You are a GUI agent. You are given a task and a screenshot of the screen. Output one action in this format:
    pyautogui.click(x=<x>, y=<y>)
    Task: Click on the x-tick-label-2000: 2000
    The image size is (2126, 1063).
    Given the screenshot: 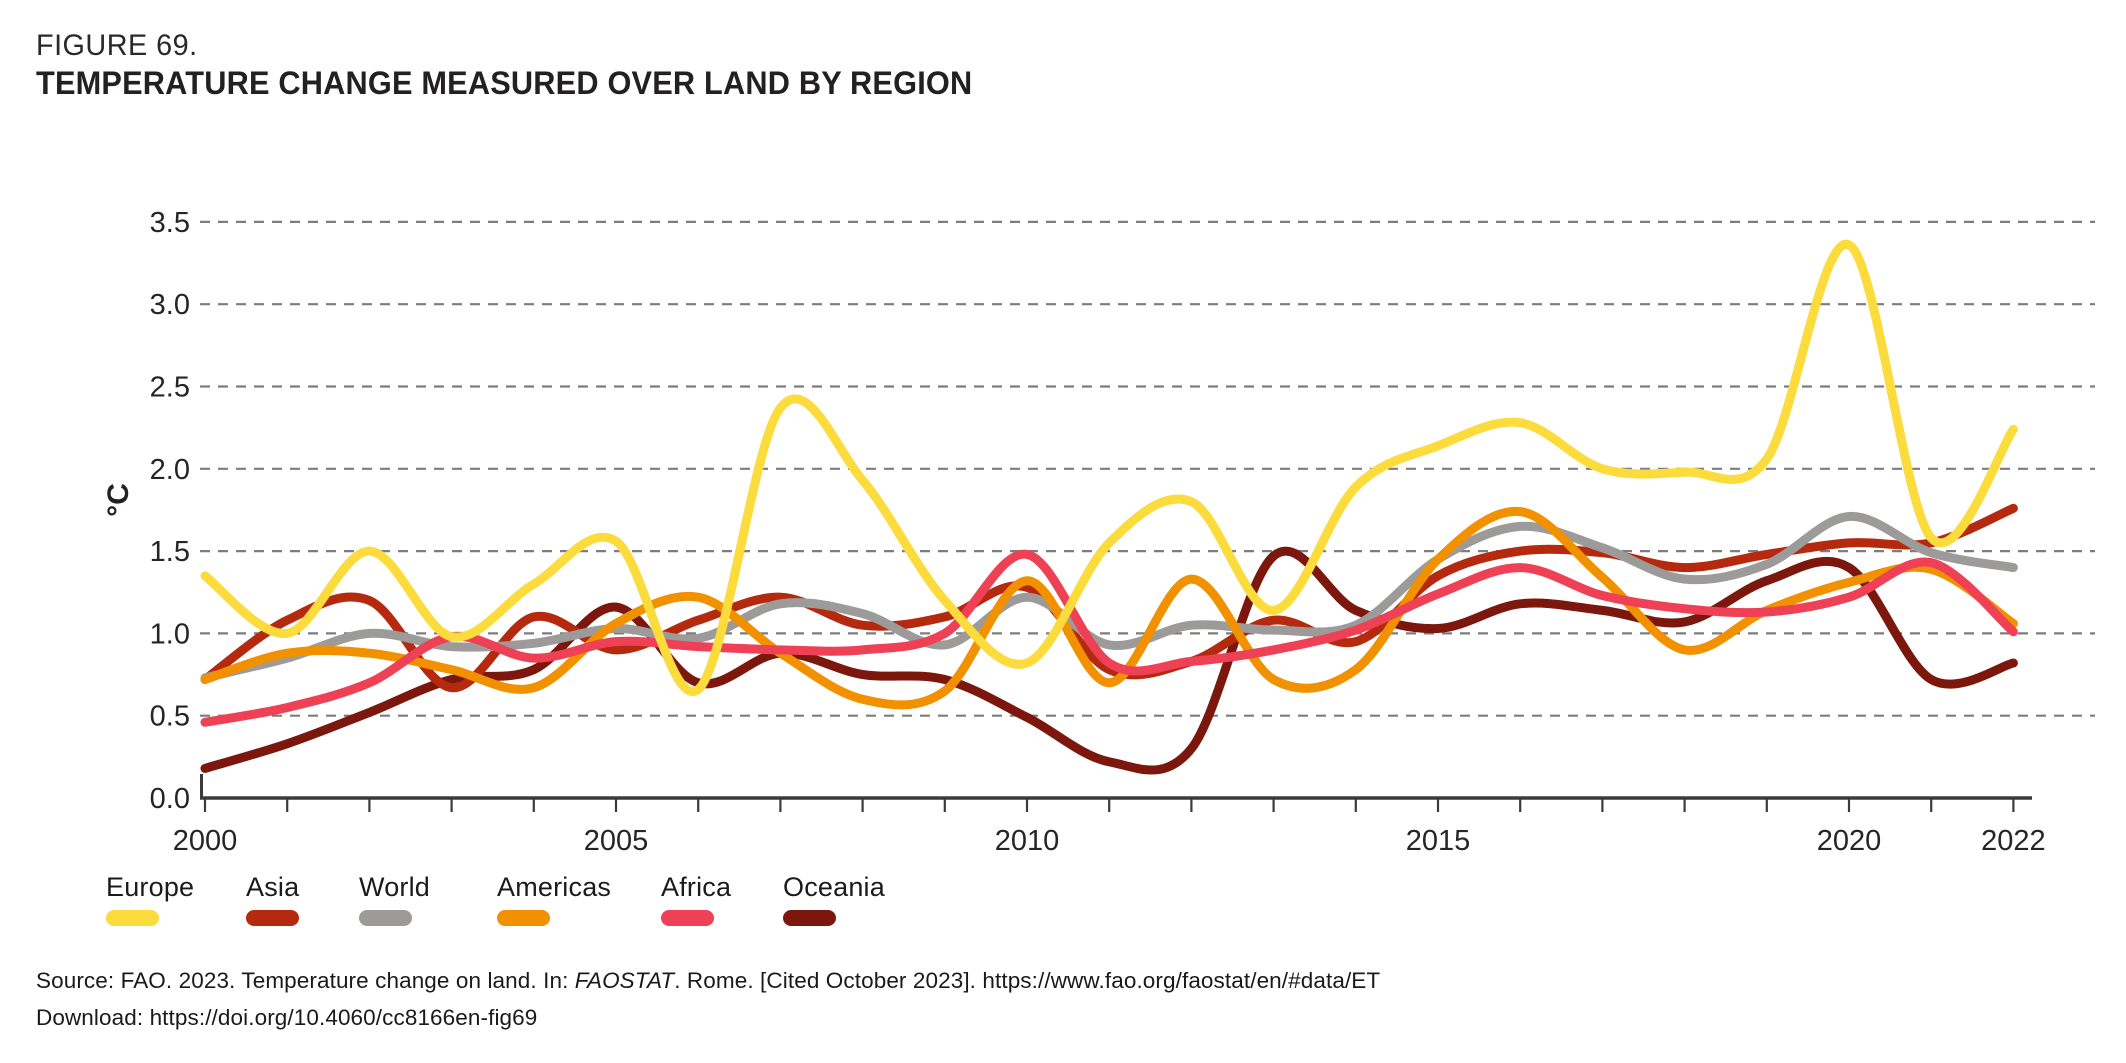 What is the action you would take?
    pyautogui.click(x=205, y=841)
    